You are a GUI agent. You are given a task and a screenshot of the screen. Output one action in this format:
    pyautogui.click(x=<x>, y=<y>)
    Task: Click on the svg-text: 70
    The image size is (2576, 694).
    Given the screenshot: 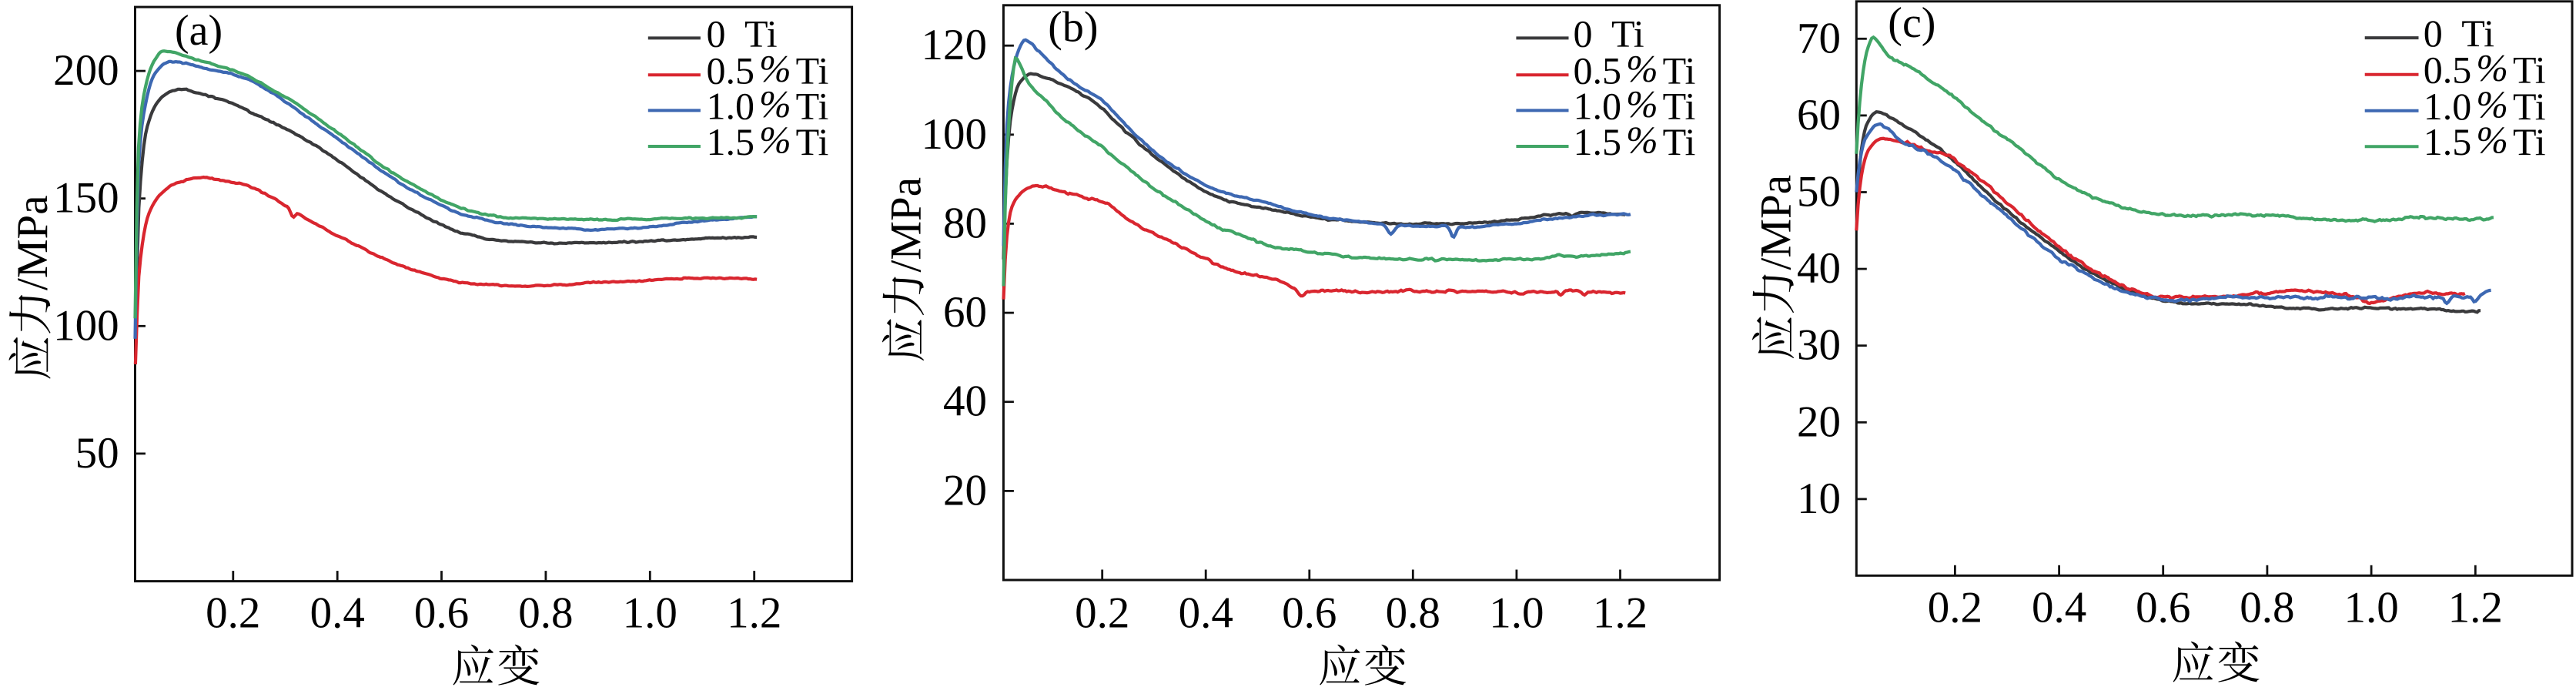 What is the action you would take?
    pyautogui.click(x=1819, y=38)
    